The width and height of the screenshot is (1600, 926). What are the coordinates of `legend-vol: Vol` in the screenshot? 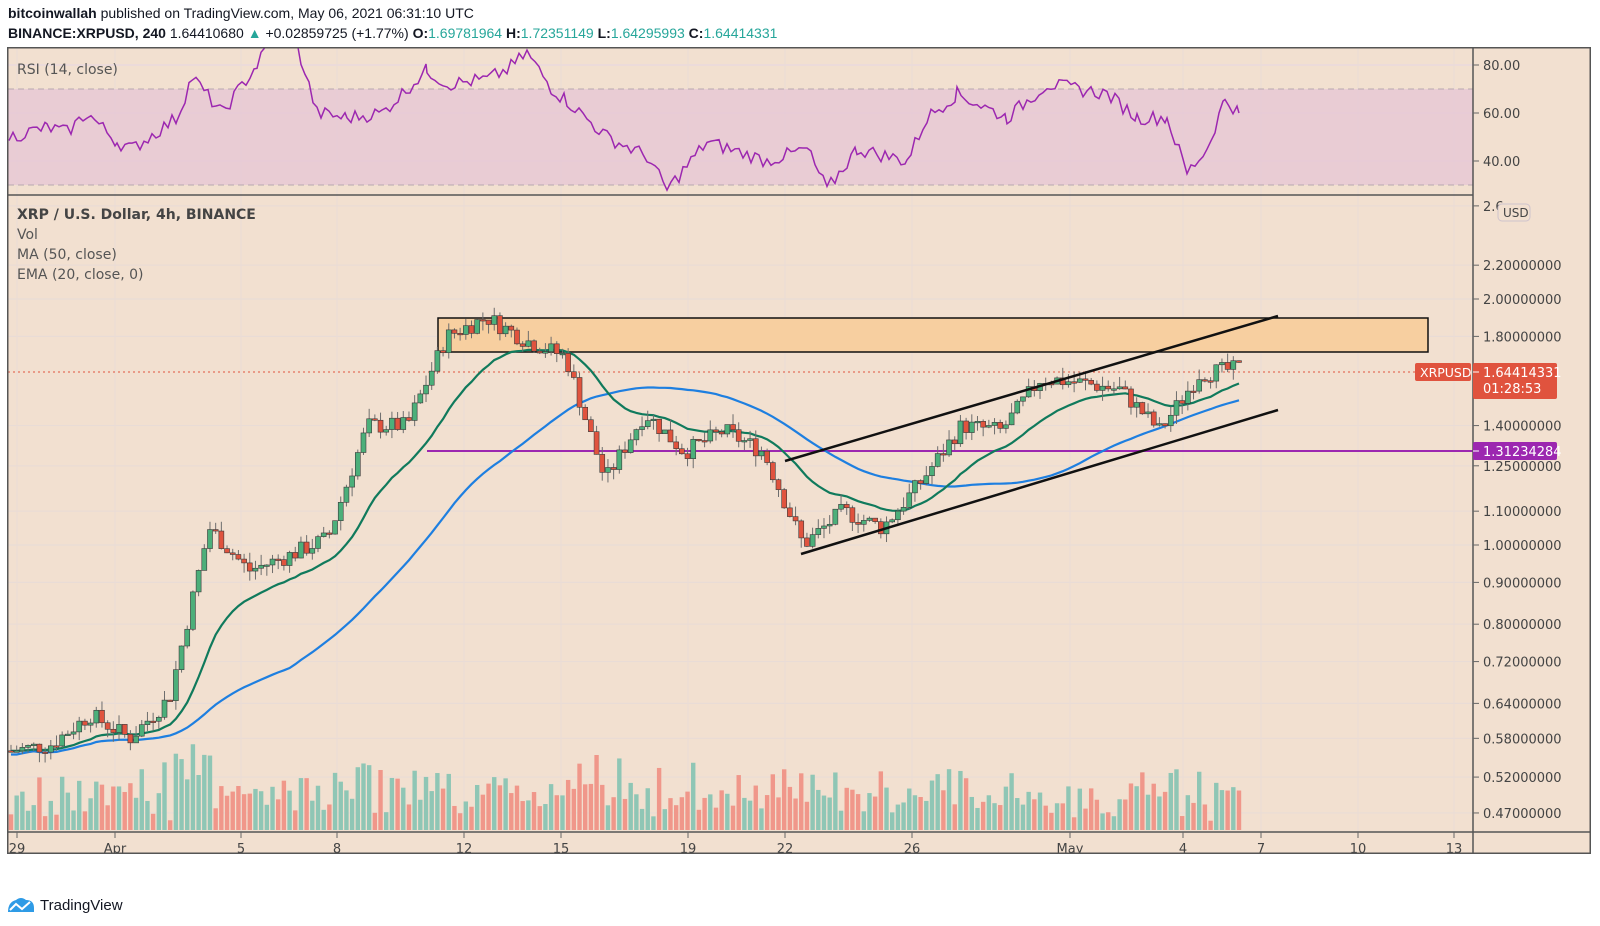 It's located at (27, 235).